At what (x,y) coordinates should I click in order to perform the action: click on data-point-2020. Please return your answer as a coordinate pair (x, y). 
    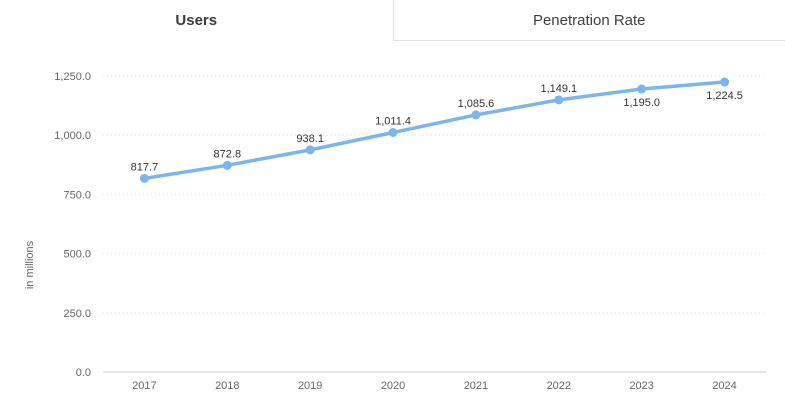
    Looking at the image, I should click on (393, 133).